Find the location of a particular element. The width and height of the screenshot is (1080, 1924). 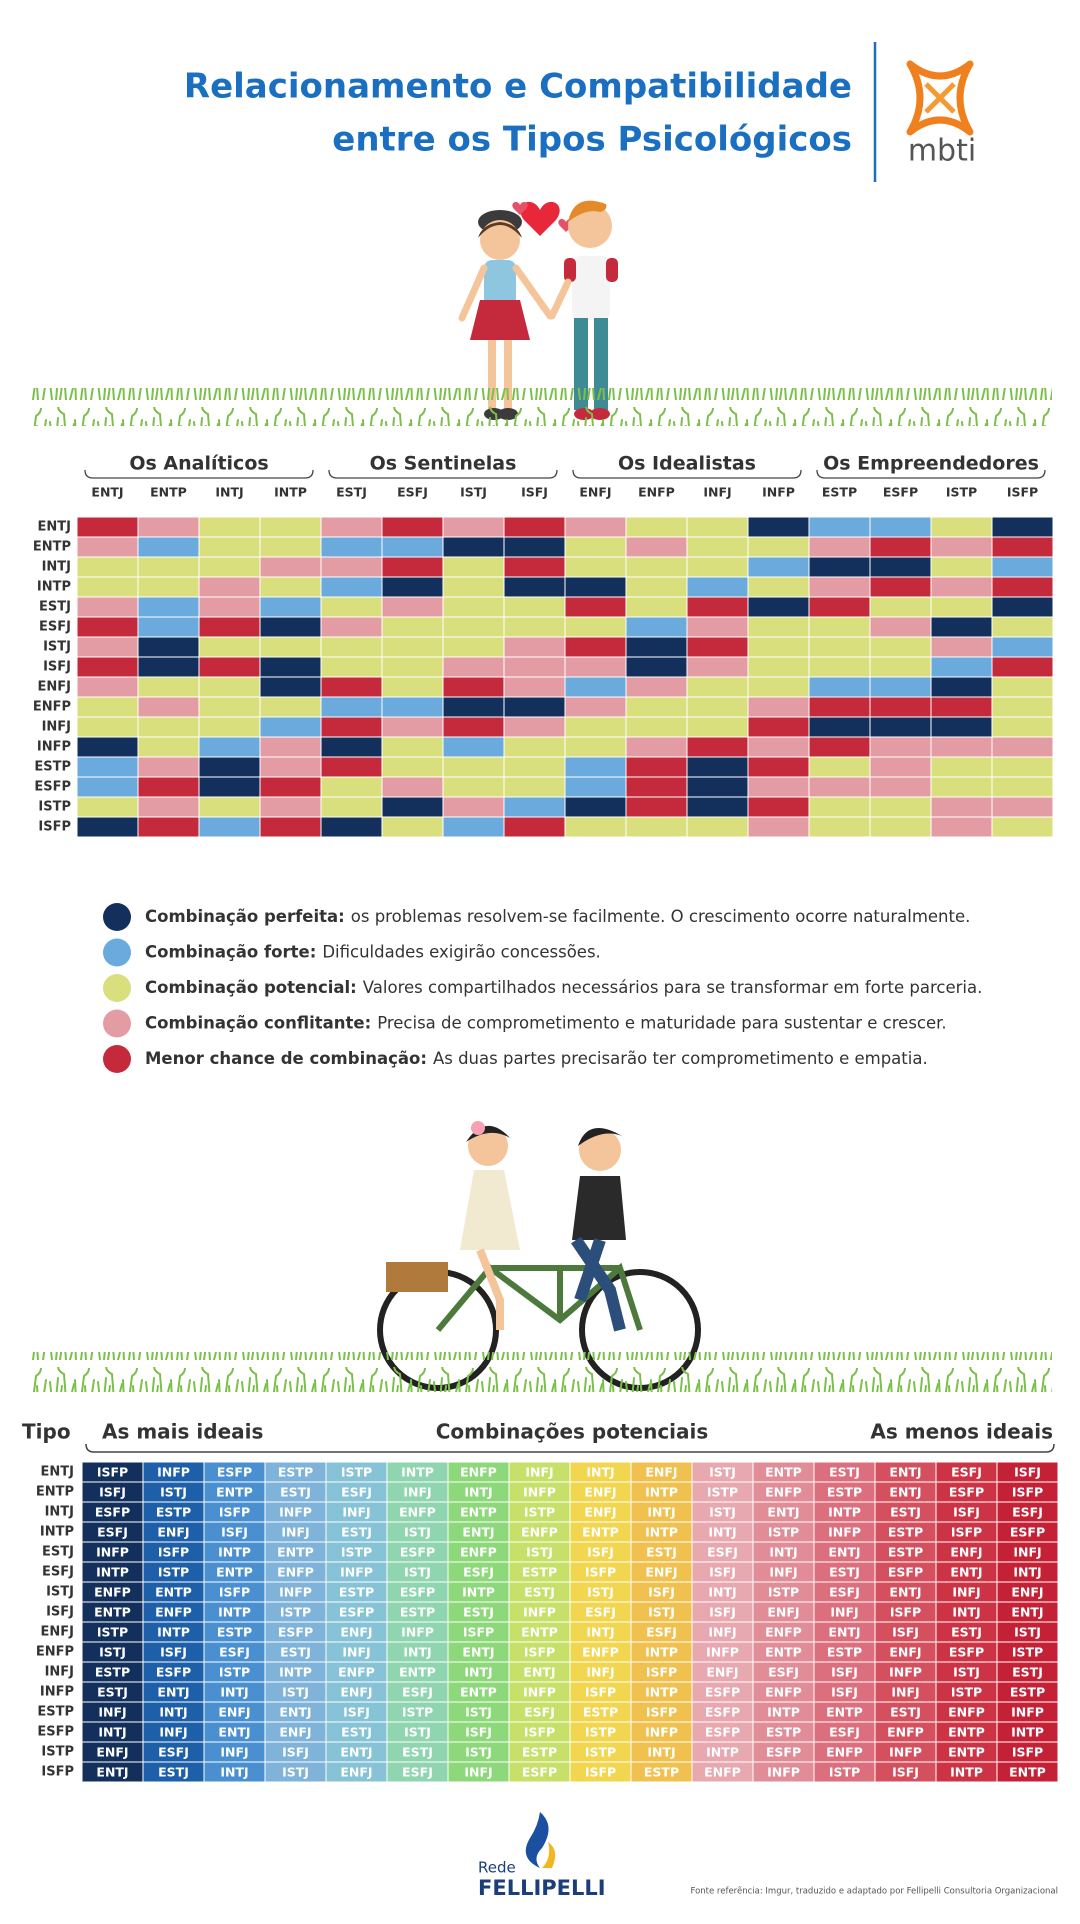

ranking-row-label: ESTP is located at coordinates (55, 1712).